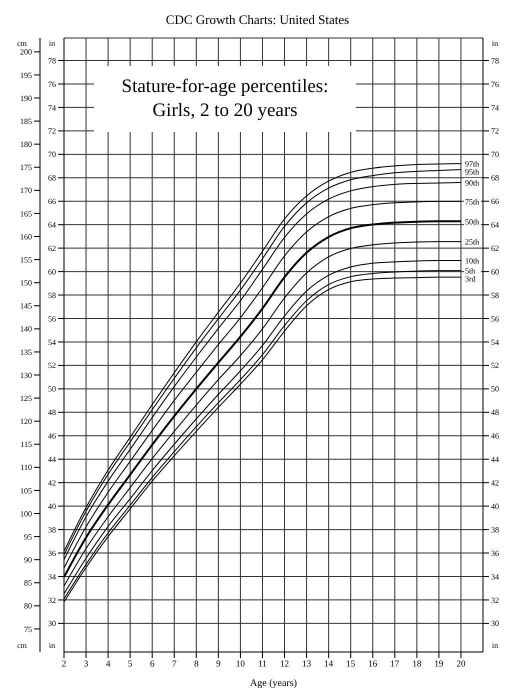 This screenshot has height=691, width=515. What do you see at coordinates (495, 365) in the screenshot?
I see `y3-tick-label: 52` at bounding box center [495, 365].